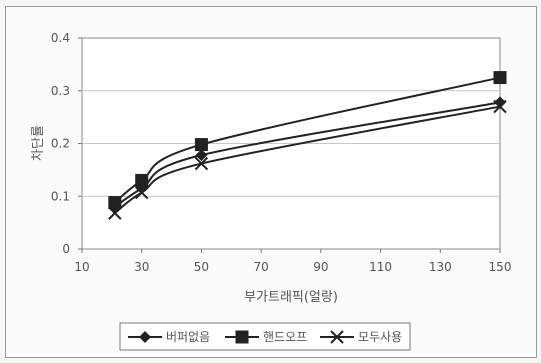 The width and height of the screenshot is (541, 363). Describe the element at coordinates (60, 196) in the screenshot. I see `y-tick-label: 0.1` at that location.